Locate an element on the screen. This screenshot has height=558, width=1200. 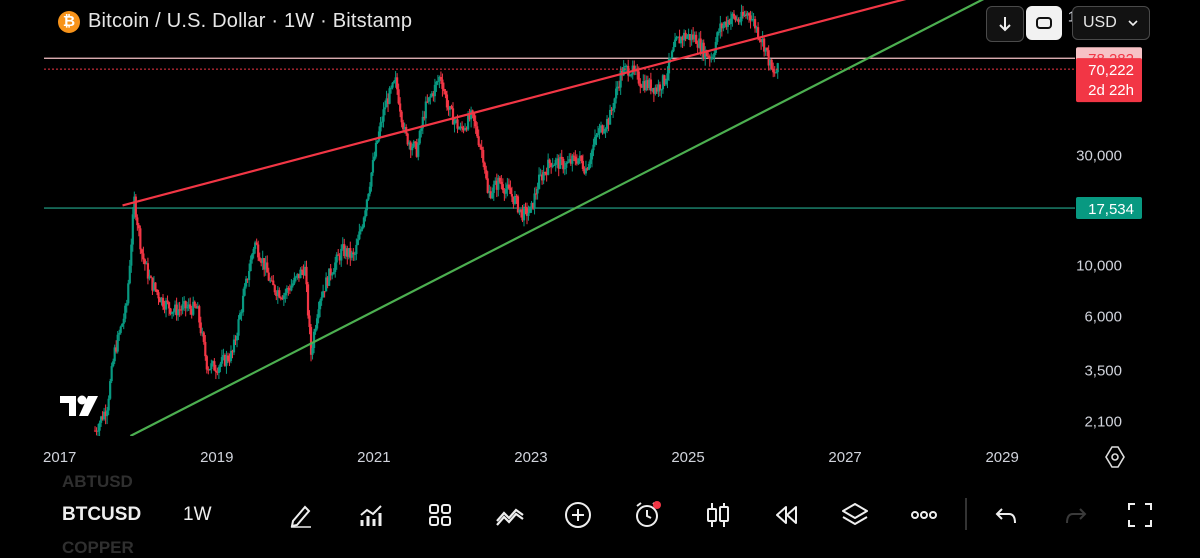
settings-icon is located at coordinates (1115, 457).